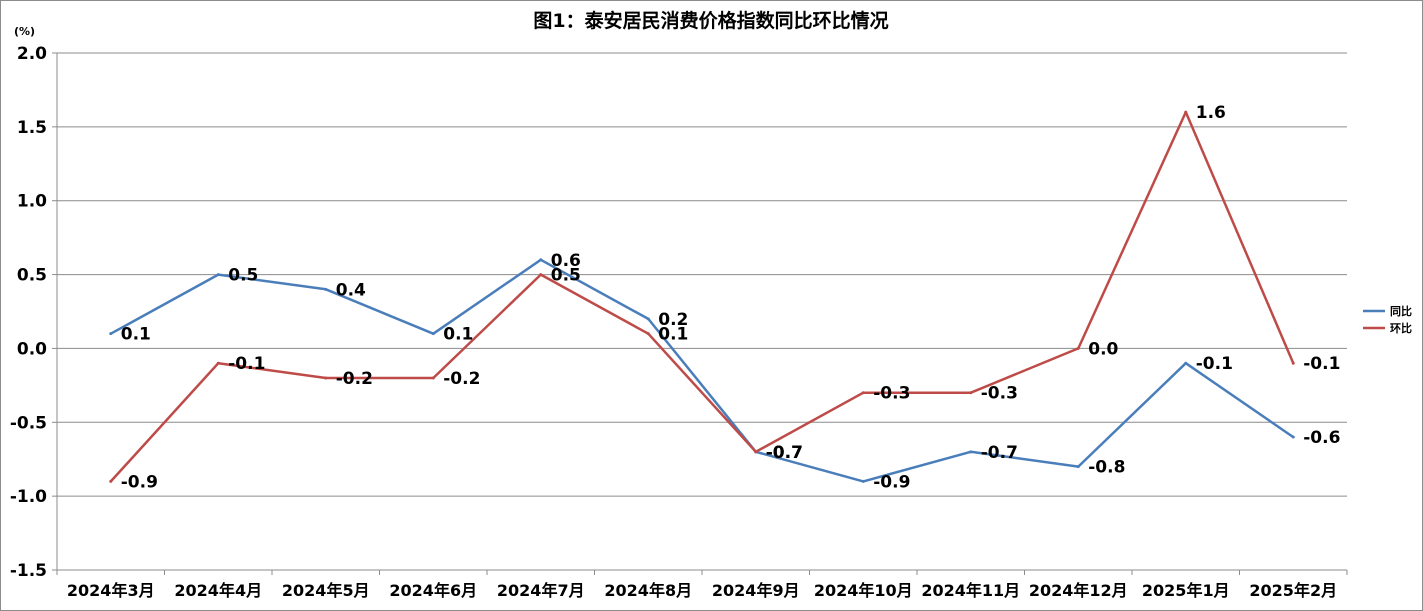 This screenshot has height=611, width=1423. Describe the element at coordinates (1078, 590) in the screenshot. I see `x-tick-label: 2024年12月` at that location.